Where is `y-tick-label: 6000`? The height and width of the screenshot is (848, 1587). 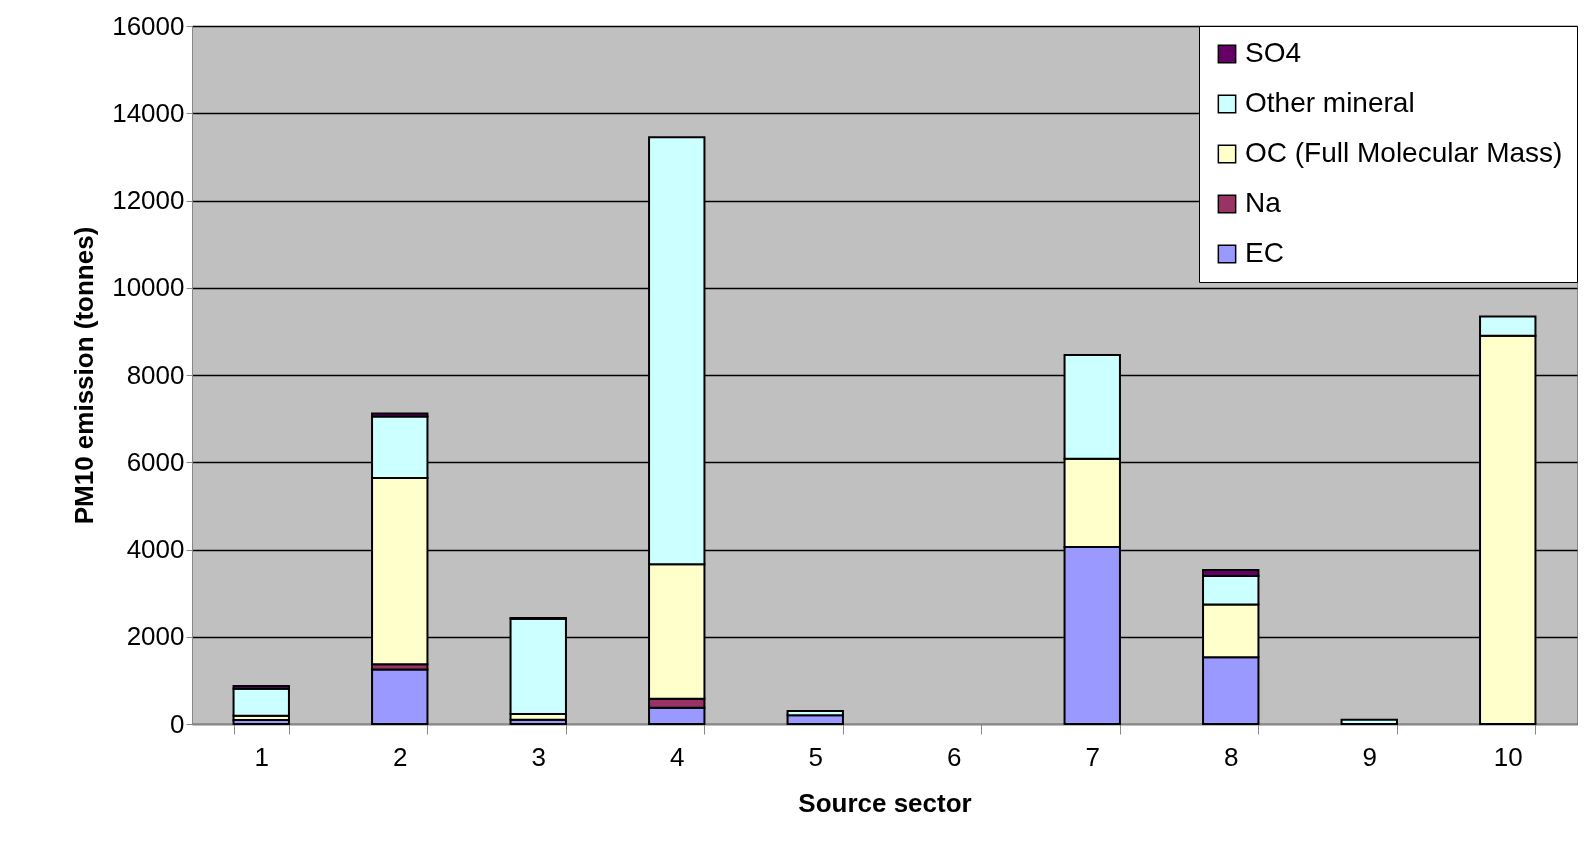
y-tick-label: 6000 is located at coordinates (155, 461).